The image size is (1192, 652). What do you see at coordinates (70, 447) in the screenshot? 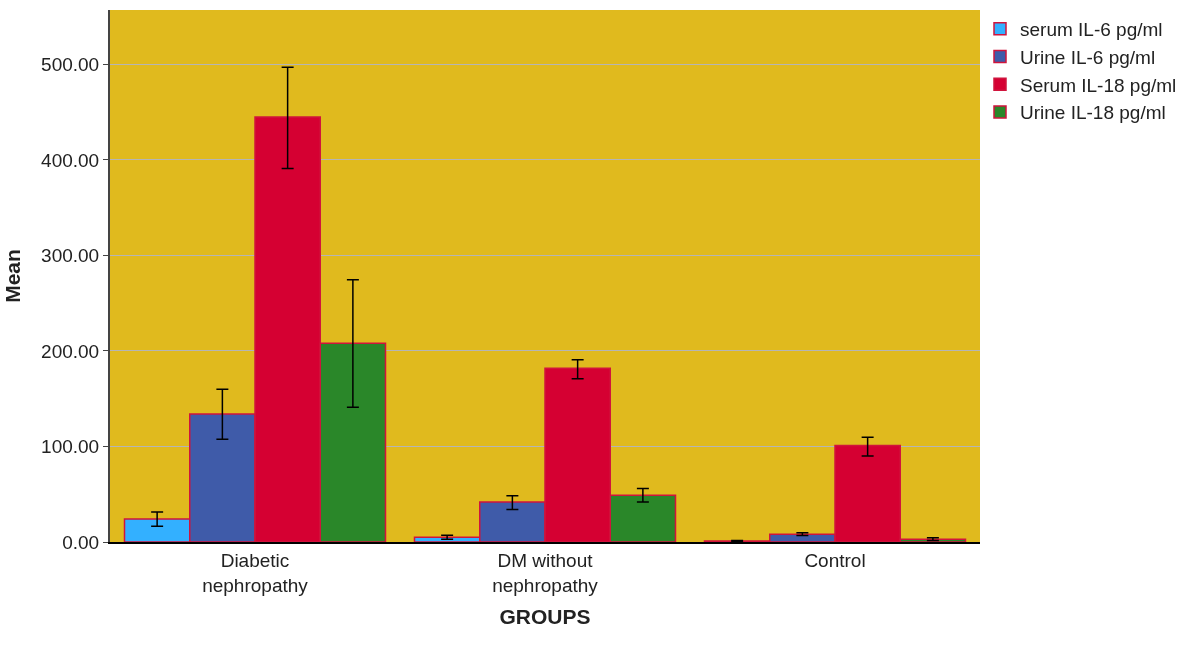
I see `y-tick-label: 100.00` at bounding box center [70, 447].